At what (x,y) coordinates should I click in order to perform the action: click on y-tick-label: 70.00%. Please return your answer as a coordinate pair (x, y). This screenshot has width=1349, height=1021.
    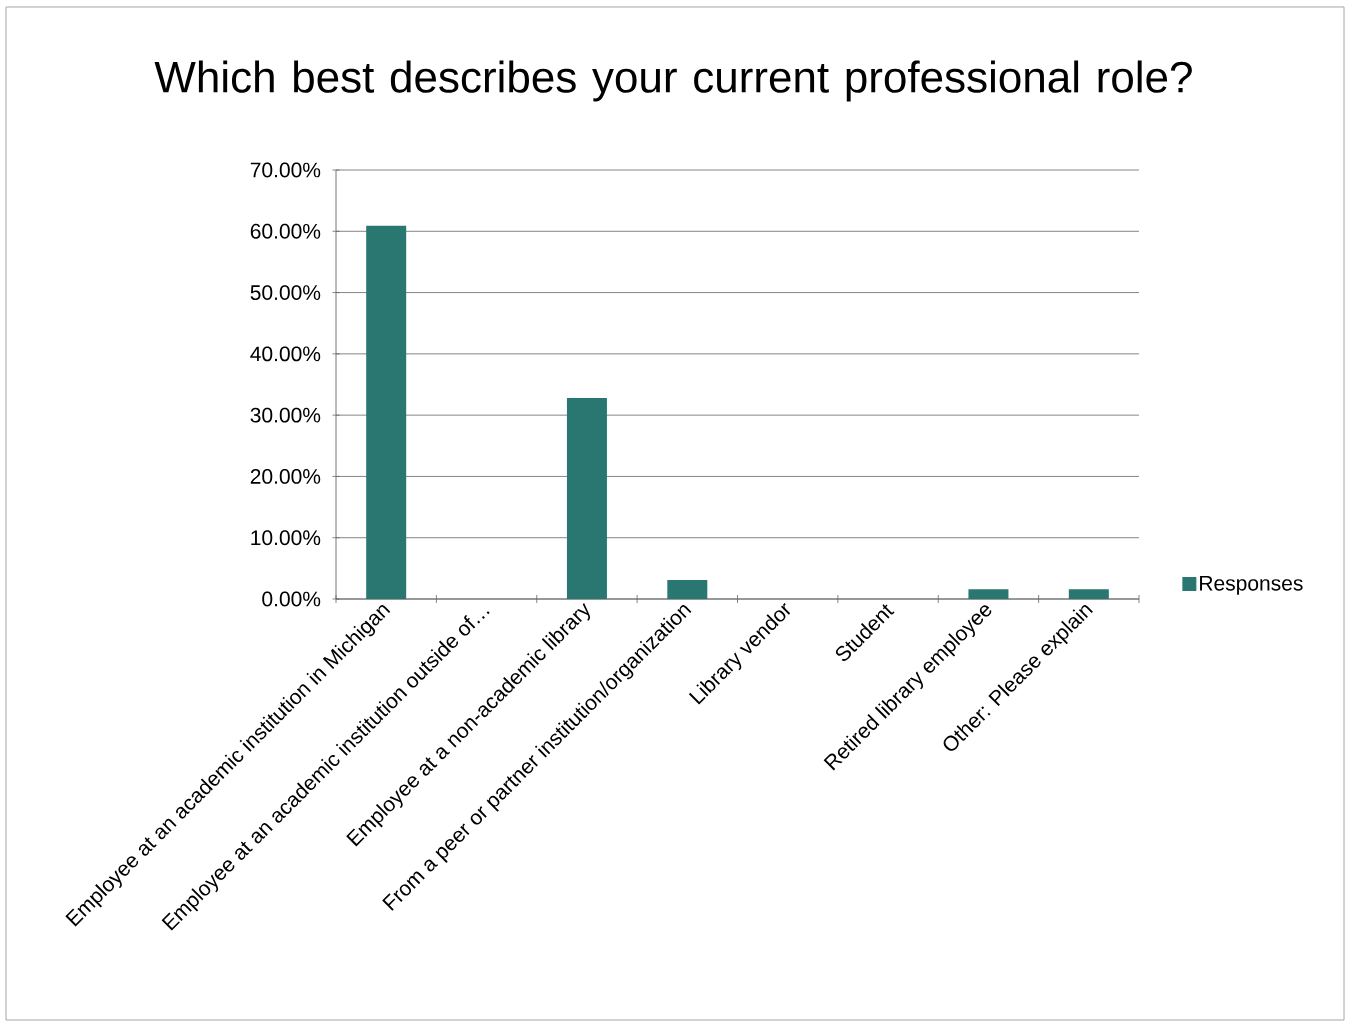
    Looking at the image, I should click on (285, 170).